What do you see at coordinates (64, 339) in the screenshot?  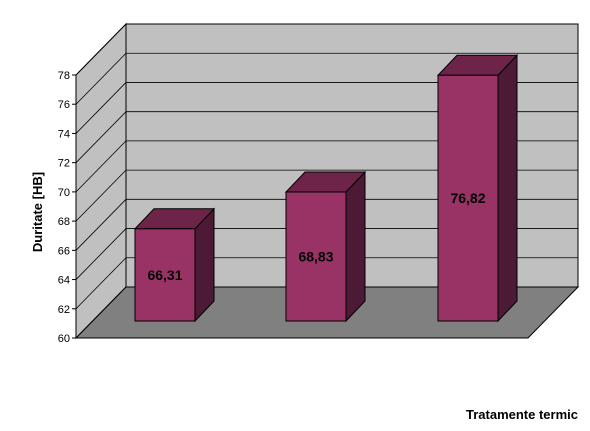 I see `y-tick-label: 60` at bounding box center [64, 339].